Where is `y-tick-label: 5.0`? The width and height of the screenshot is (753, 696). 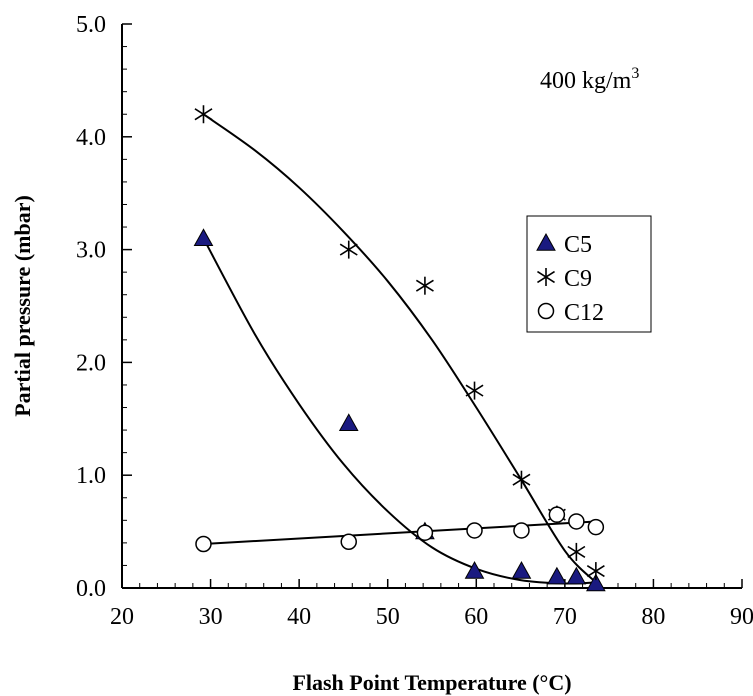
y-tick-label: 5.0 is located at coordinates (91, 25).